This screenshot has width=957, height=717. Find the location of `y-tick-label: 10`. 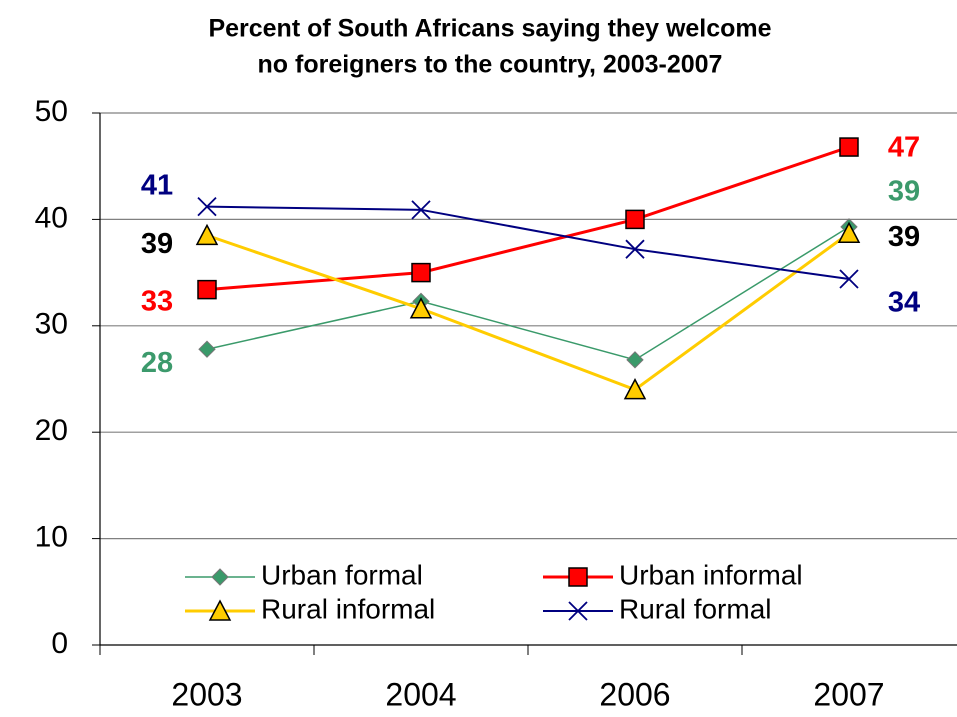

y-tick-label: 10 is located at coordinates (51, 537).